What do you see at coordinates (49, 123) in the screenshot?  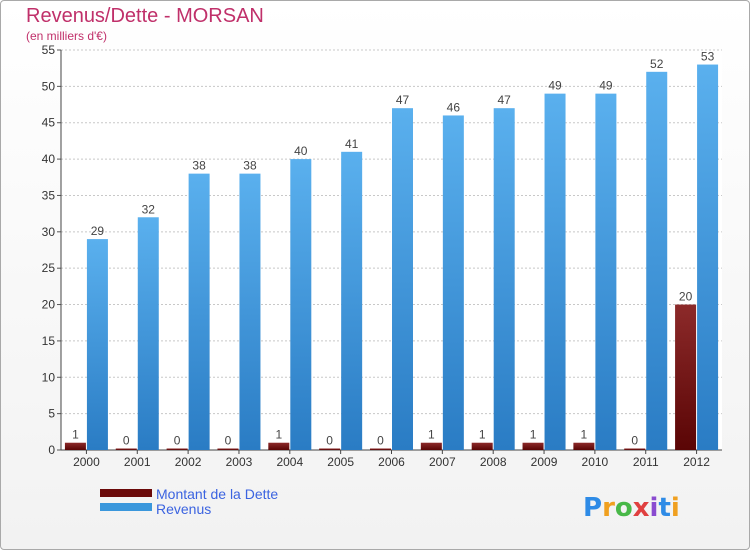 I see `y-tick-label: 45` at bounding box center [49, 123].